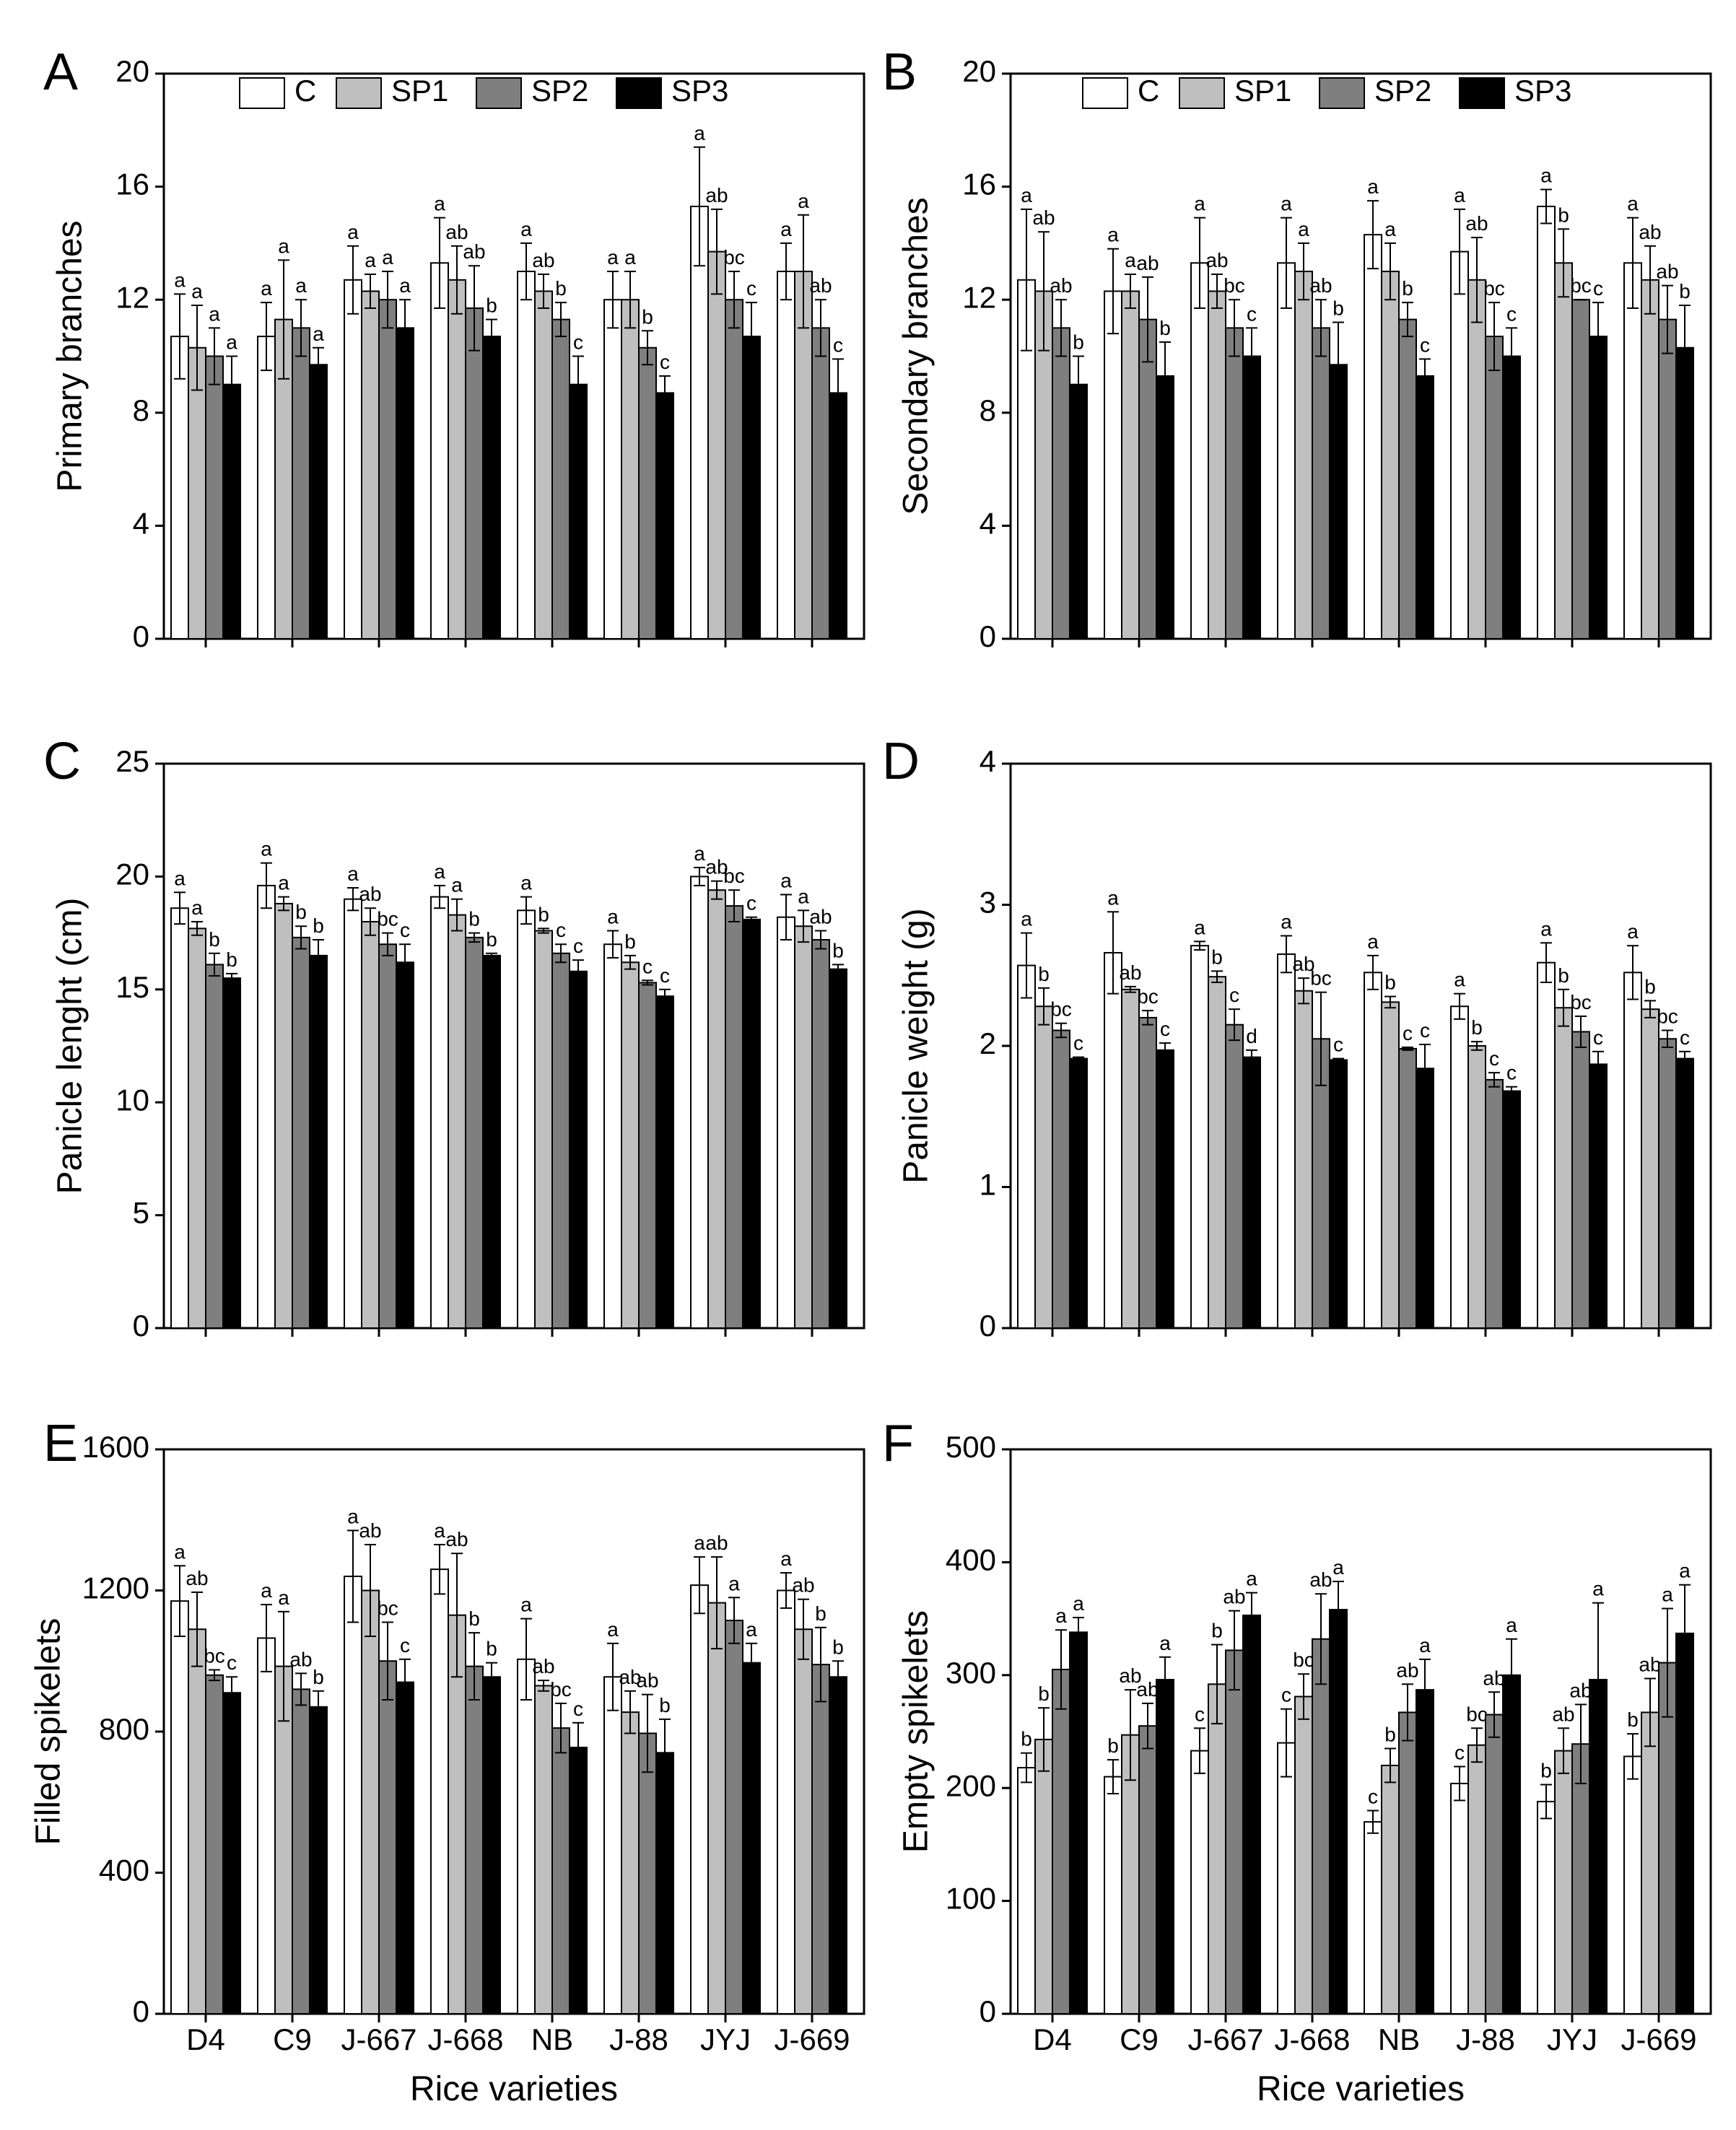 This screenshot has height=2130, width=1736. I want to click on y-tick-label: 8, so click(141, 410).